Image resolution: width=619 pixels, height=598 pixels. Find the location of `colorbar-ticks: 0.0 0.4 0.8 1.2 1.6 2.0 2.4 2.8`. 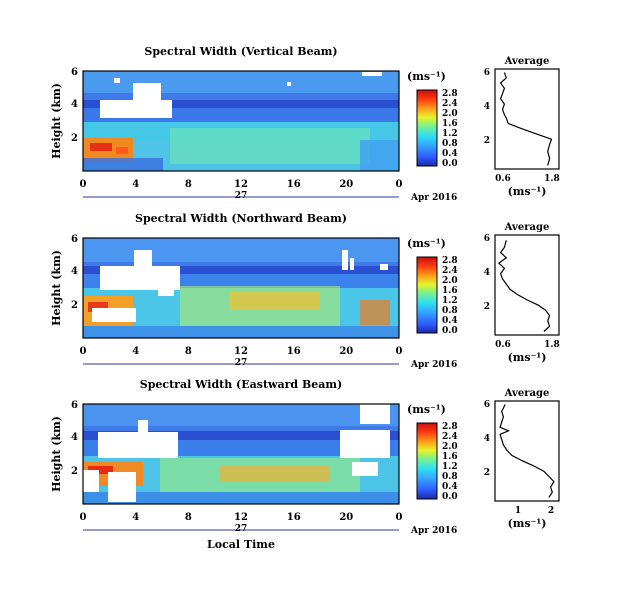

colorbar-ticks: 0.0 0.4 0.8 1.2 1.6 2.0 2.4 2.8 is located at coordinates (450, 129).